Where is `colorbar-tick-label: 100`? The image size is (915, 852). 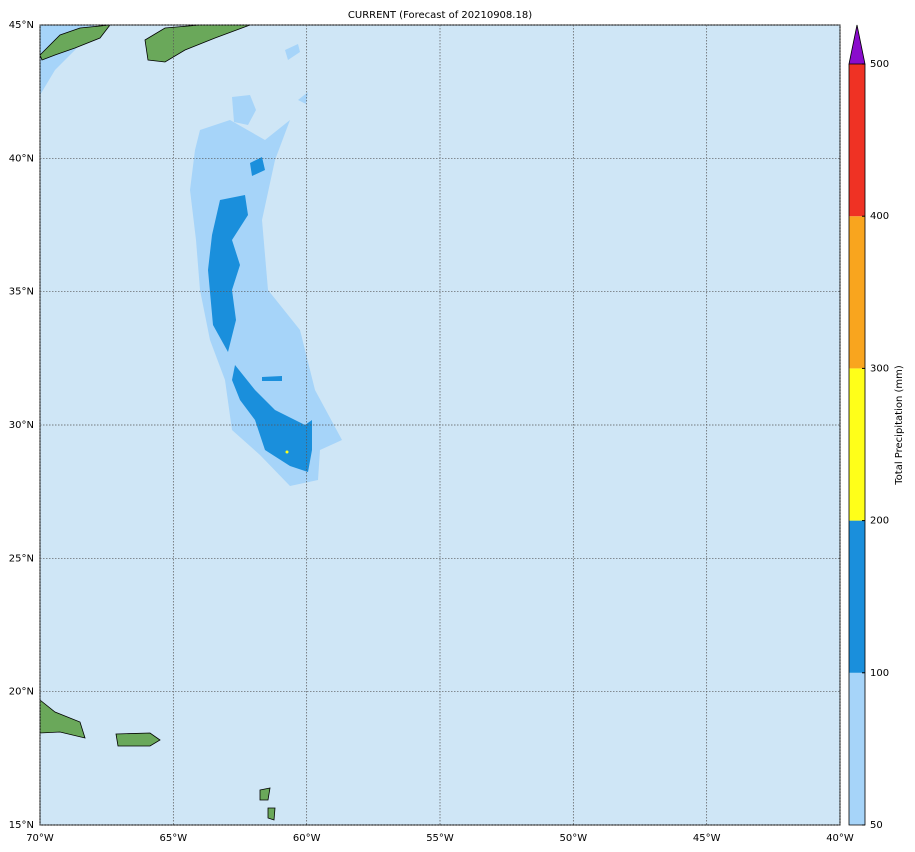 colorbar-tick-label: 100 is located at coordinates (879, 673).